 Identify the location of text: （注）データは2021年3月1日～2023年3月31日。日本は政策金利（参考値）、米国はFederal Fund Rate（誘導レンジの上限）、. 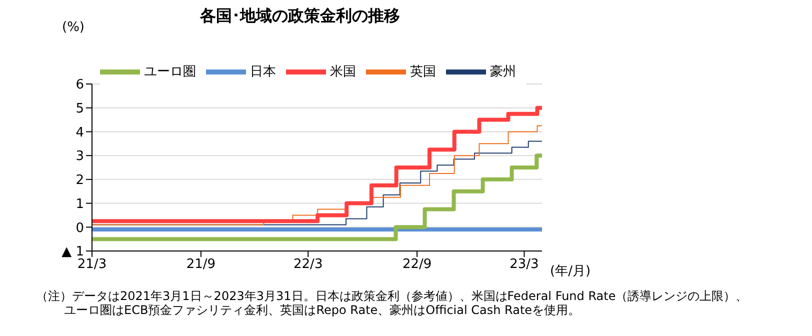
(392, 296).